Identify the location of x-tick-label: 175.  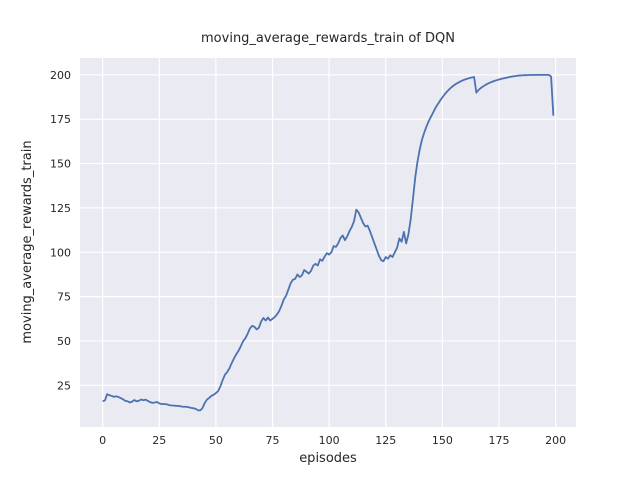
(498, 440).